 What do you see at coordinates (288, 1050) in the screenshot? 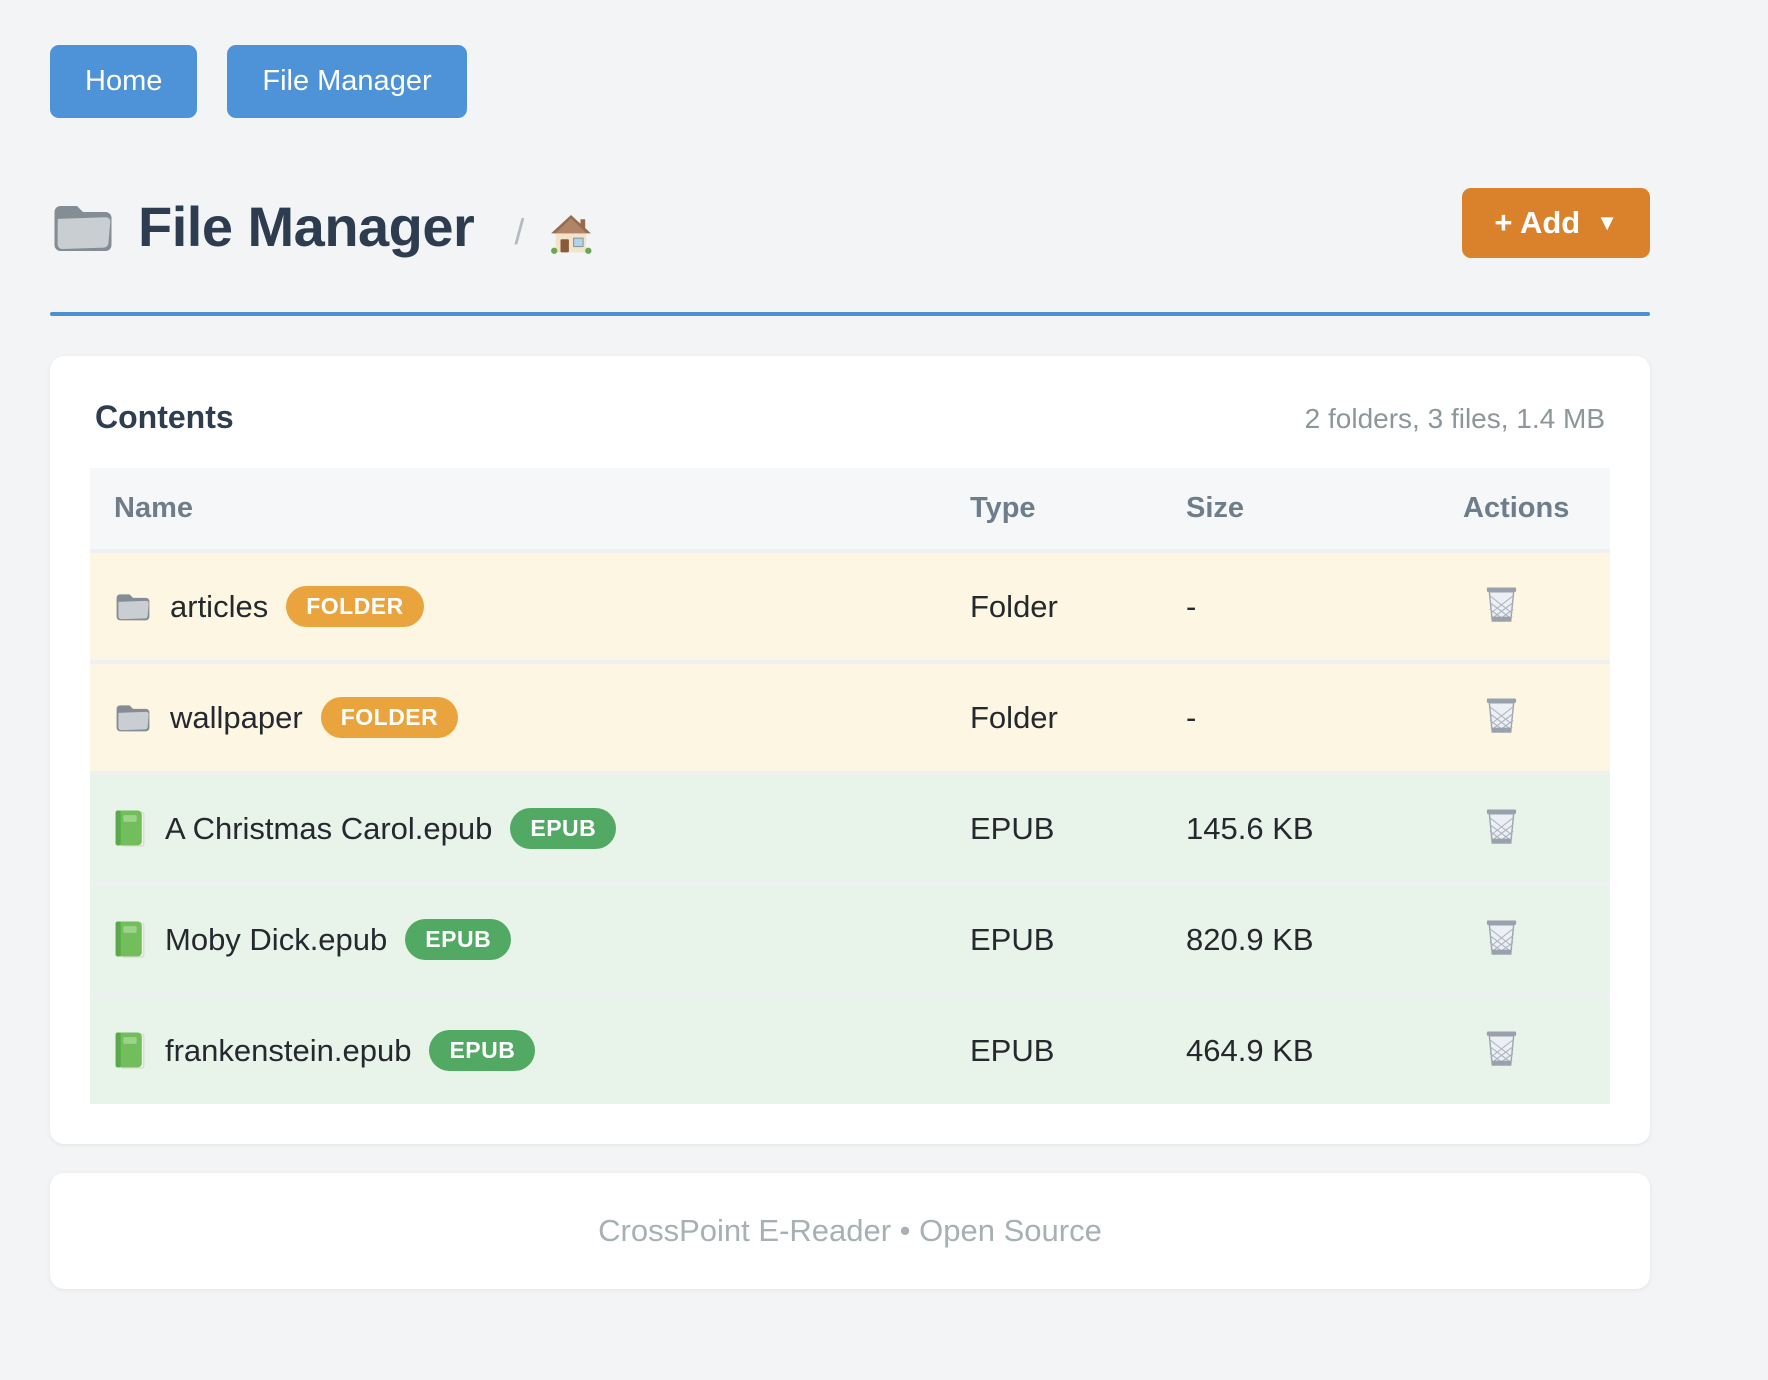
I see `file-name: frankenstein.epub` at bounding box center [288, 1050].